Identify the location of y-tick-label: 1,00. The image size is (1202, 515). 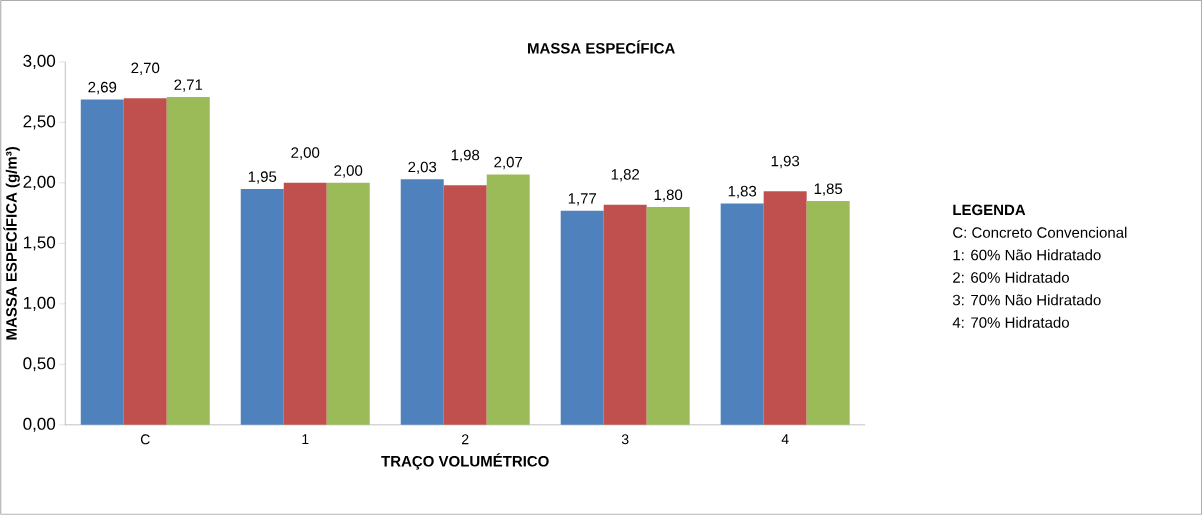
(39, 304).